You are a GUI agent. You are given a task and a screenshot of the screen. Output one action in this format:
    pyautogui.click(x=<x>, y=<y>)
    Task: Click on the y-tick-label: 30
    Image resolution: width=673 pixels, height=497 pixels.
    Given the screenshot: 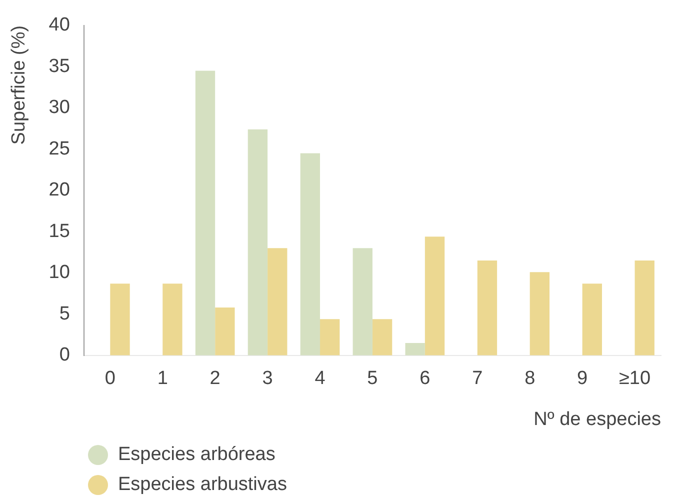 What is the action you would take?
    pyautogui.click(x=59, y=107)
    